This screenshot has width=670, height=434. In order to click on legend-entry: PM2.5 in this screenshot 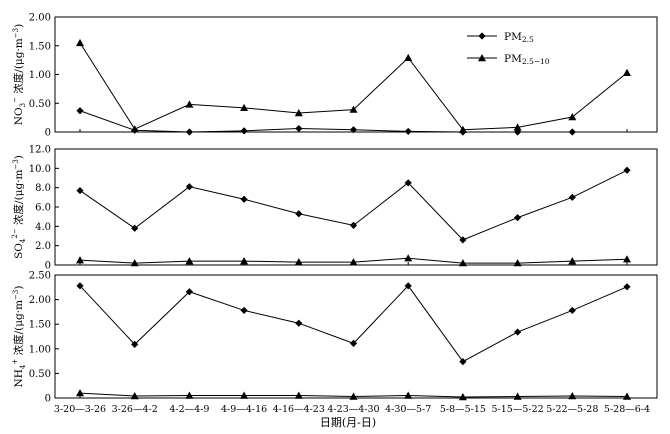, I will do `click(500, 37)`.